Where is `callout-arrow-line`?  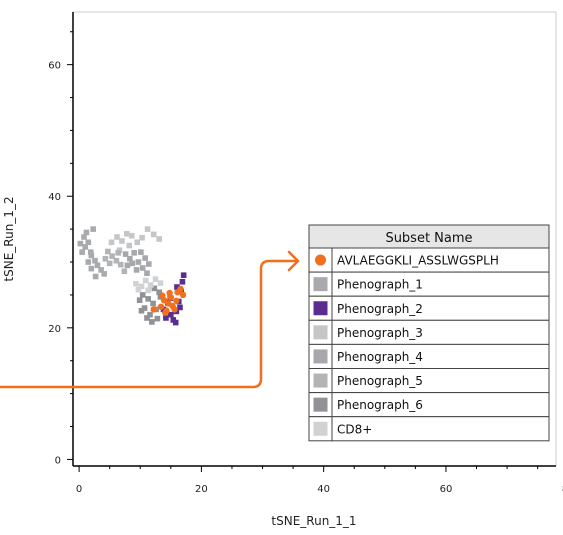 callout-arrow-line is located at coordinates (149, 324).